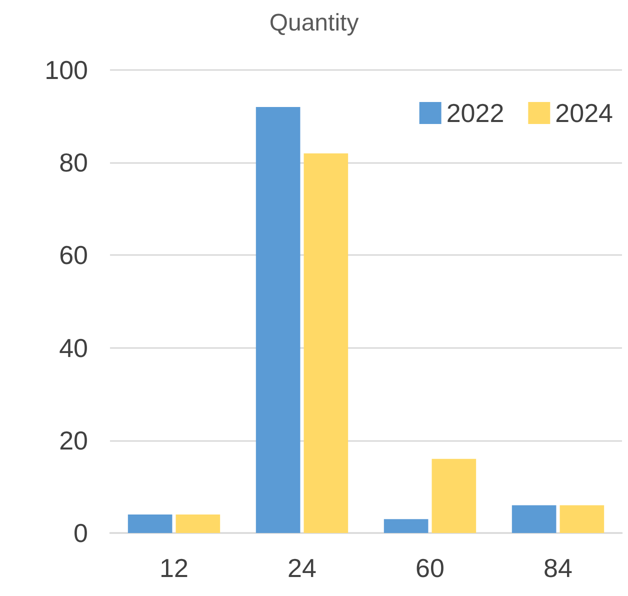 The image size is (628, 596). What do you see at coordinates (302, 568) in the screenshot?
I see `x-tick-label: 24` at bounding box center [302, 568].